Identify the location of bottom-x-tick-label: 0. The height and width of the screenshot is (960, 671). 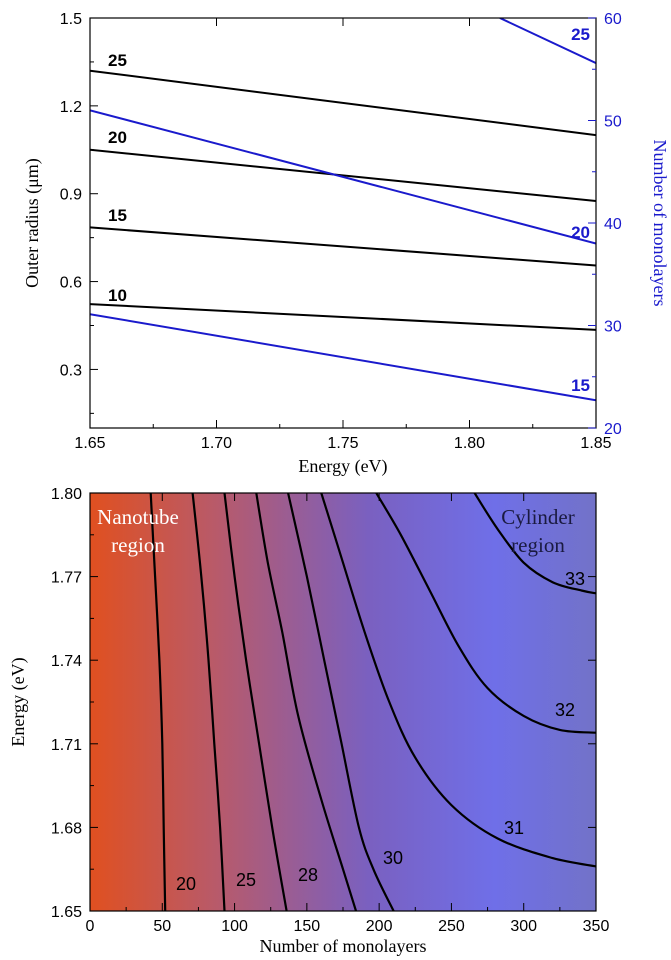
(90, 926).